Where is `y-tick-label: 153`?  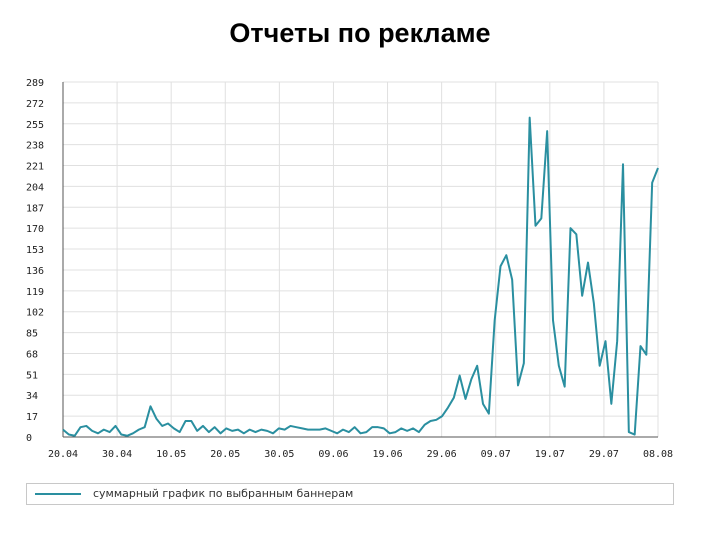 y-tick-label: 153 is located at coordinates (35, 250).